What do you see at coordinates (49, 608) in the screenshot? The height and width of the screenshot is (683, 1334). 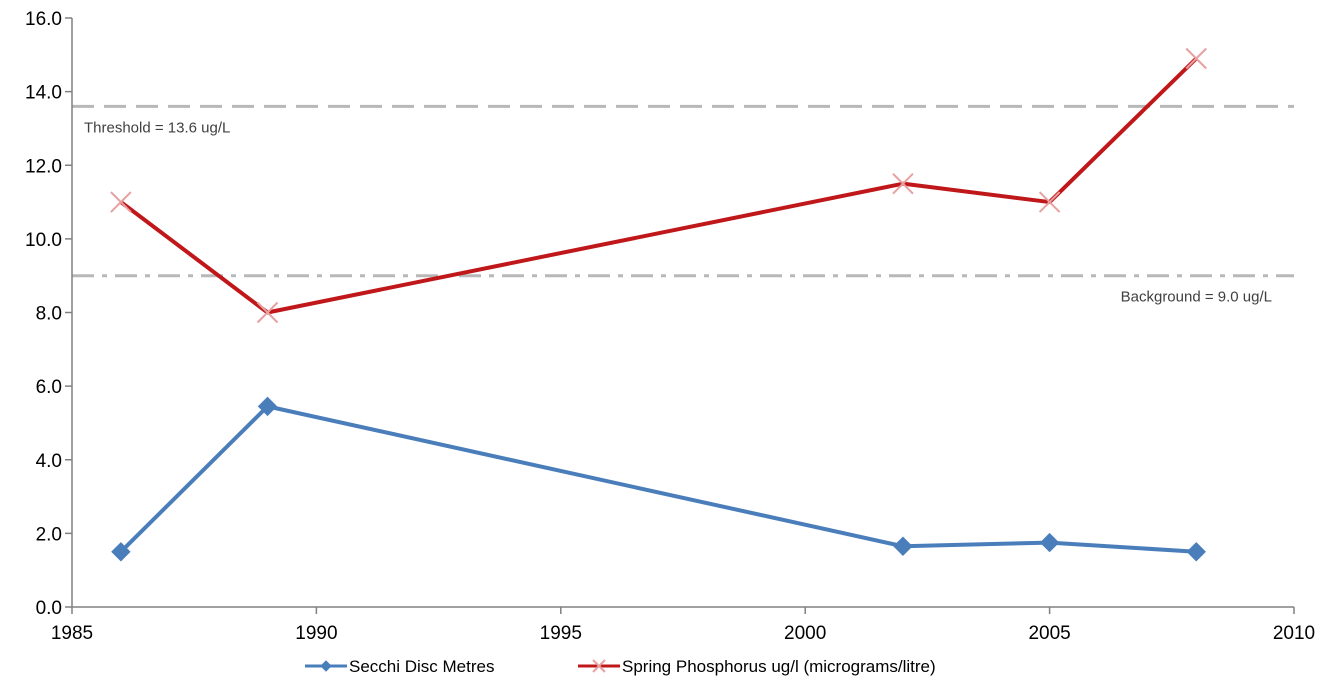 I see `y-tick-label: 0.0` at bounding box center [49, 608].